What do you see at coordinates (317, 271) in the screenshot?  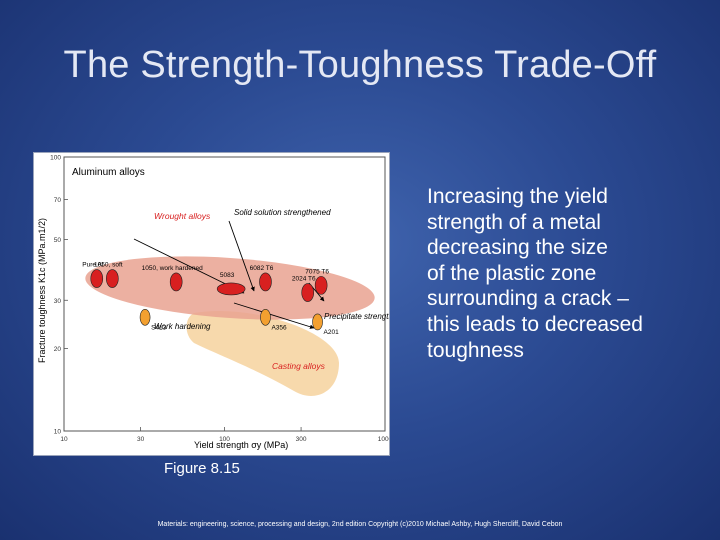 I see `point-label-0-6: 7075 T6` at bounding box center [317, 271].